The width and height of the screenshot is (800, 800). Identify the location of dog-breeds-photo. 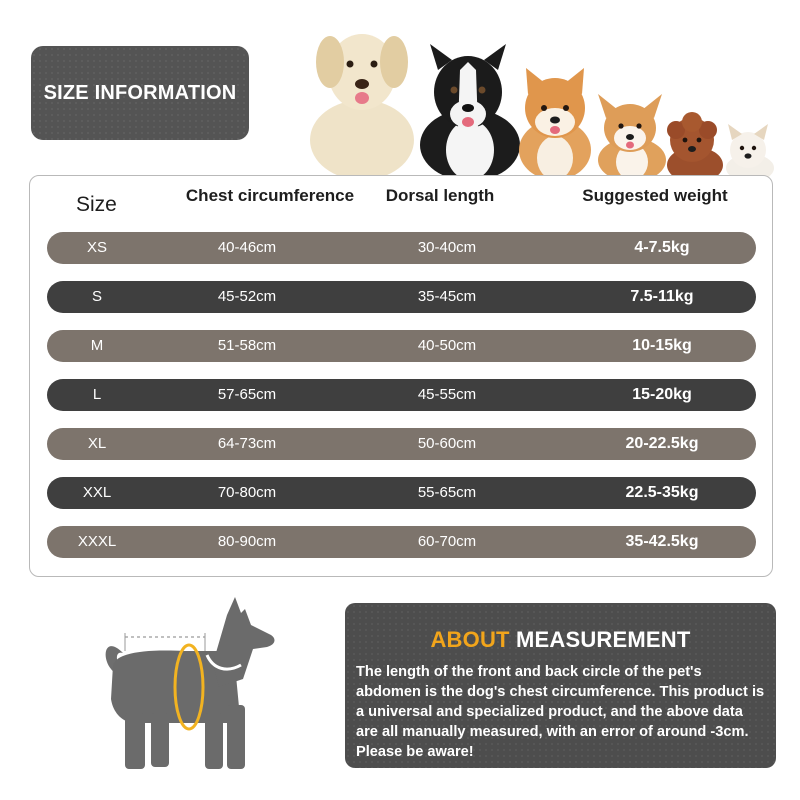
(542, 106).